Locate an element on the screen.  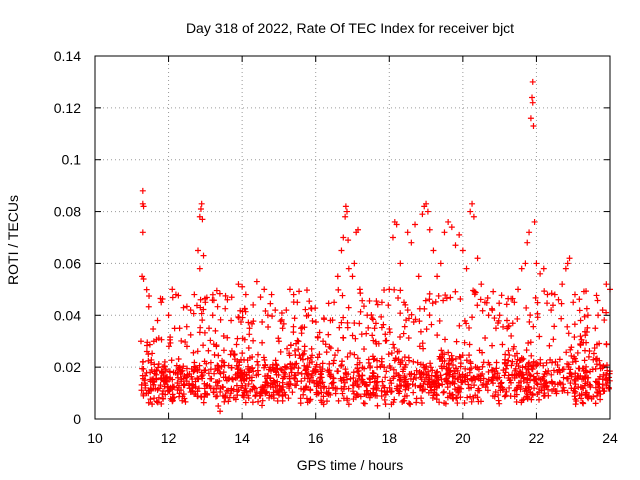
y-axis-label: ROTI / TECUs is located at coordinates (13, 240).